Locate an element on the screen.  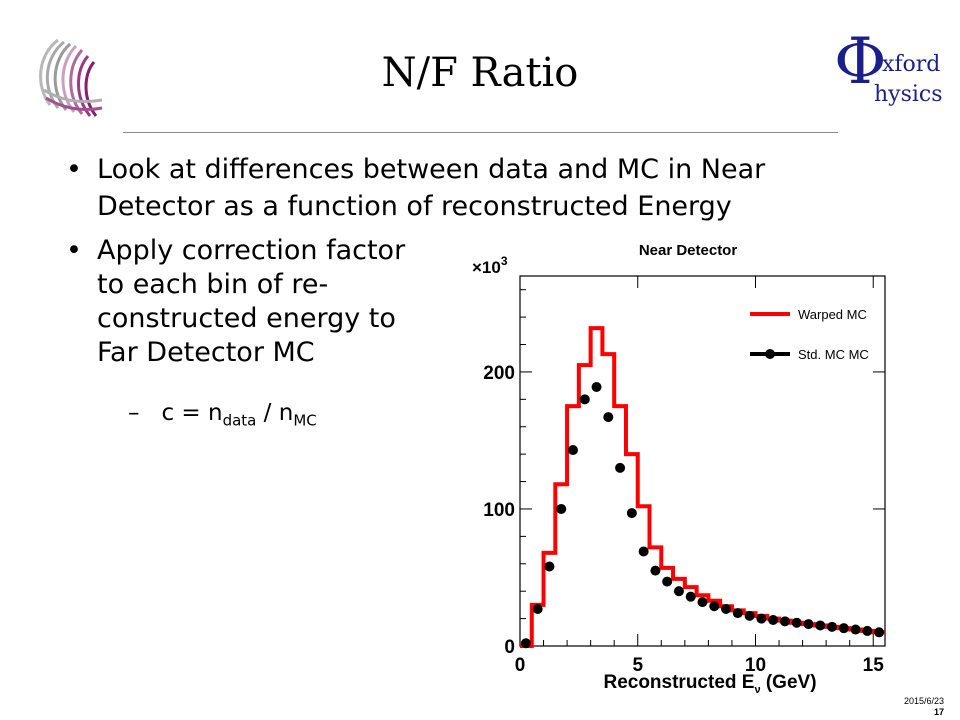
bullet-2-line-3: constructed energy to is located at coordinates (246, 318).